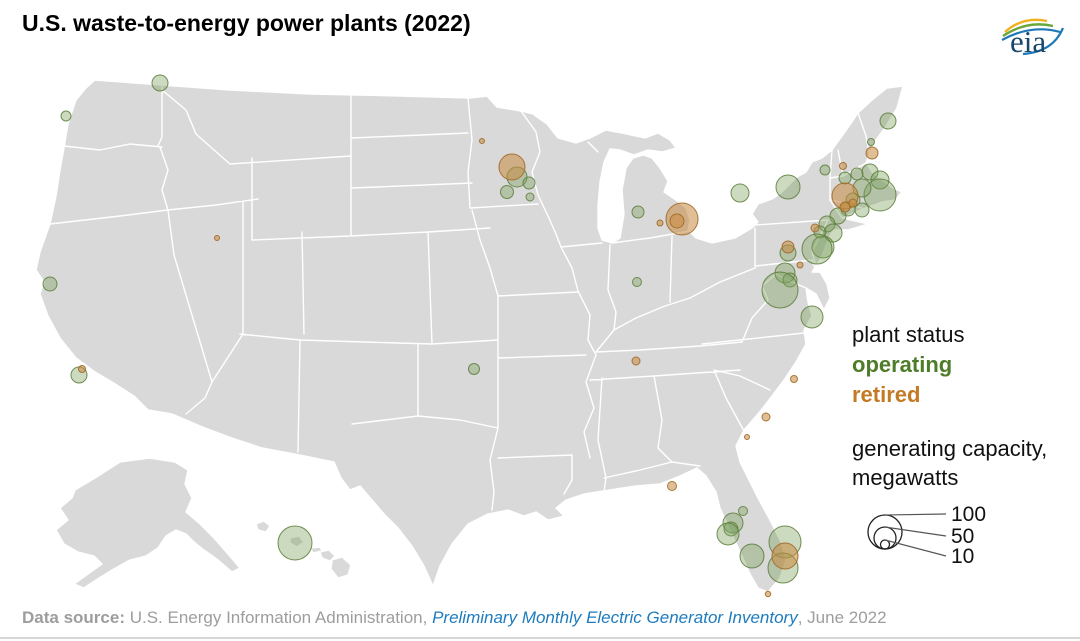 Image resolution: width=1080 pixels, height=641 pixels. I want to click on hawaii-islands, so click(303, 549).